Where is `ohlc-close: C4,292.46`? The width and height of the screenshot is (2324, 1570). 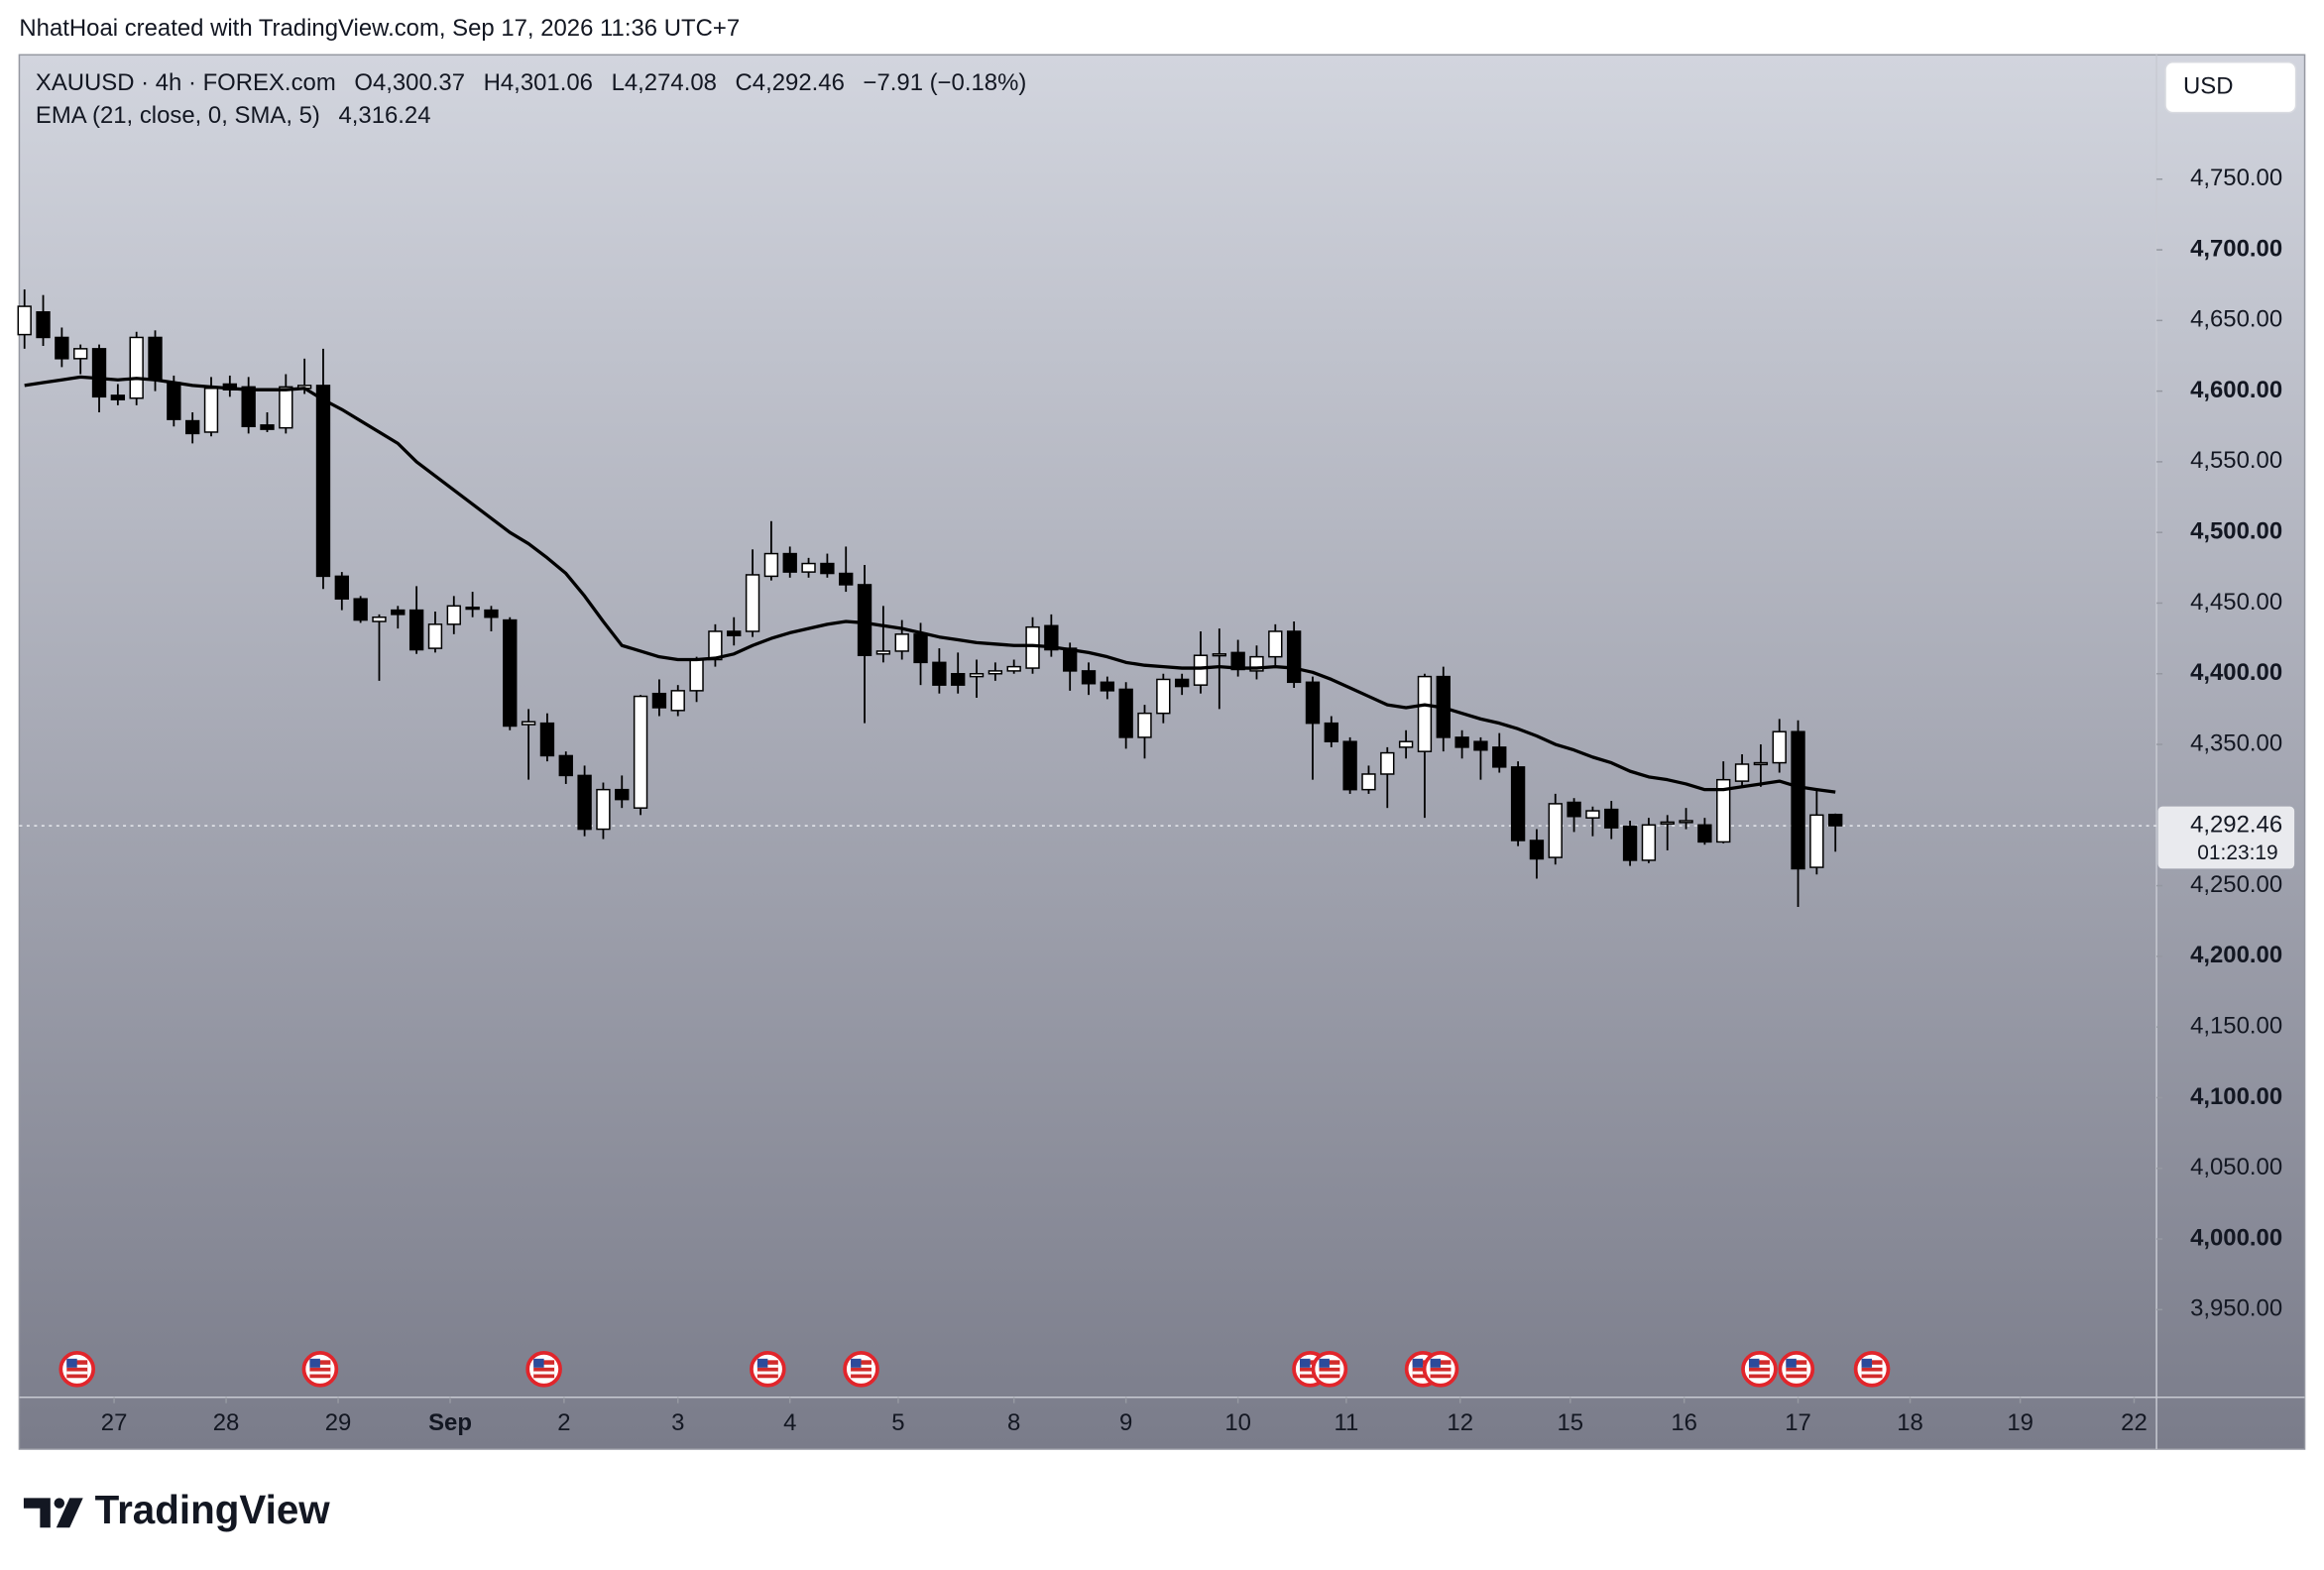
ohlc-close: C4,292.46 is located at coordinates (790, 83).